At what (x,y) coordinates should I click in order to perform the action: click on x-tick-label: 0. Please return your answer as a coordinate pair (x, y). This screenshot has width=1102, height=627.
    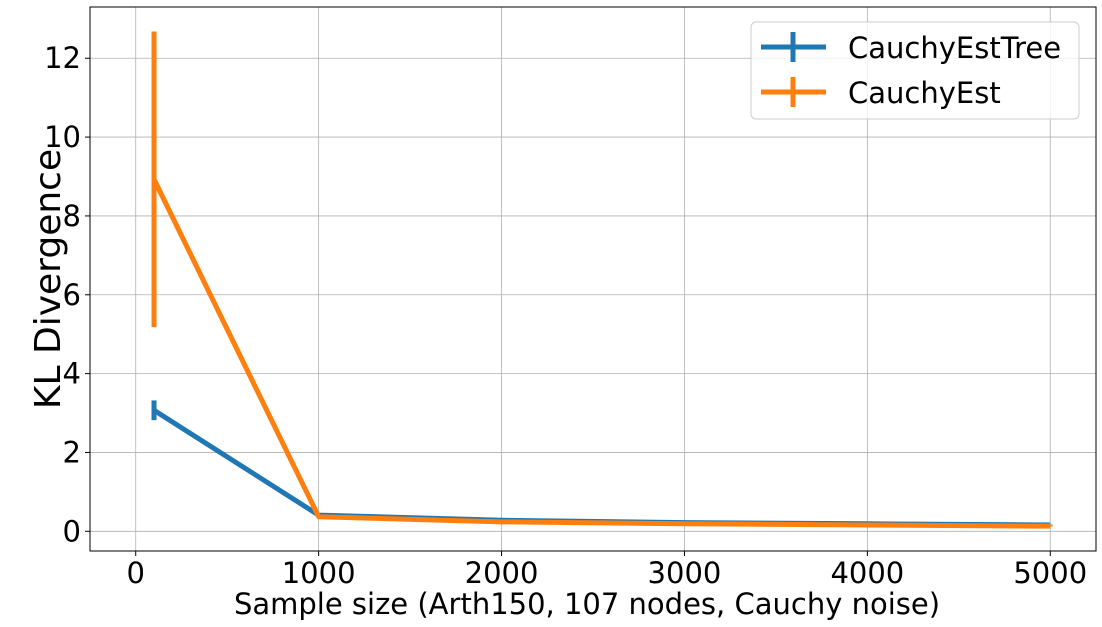
    Looking at the image, I should click on (136, 573).